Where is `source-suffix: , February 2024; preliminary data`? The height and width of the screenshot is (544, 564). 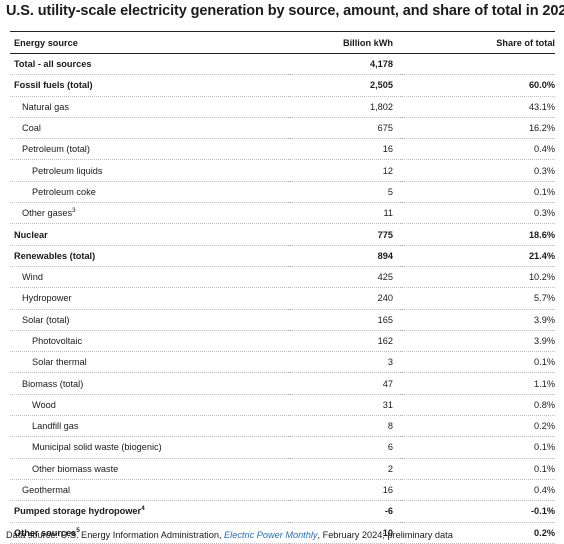
source-suffix: , February 2024; preliminary data is located at coordinates (385, 535).